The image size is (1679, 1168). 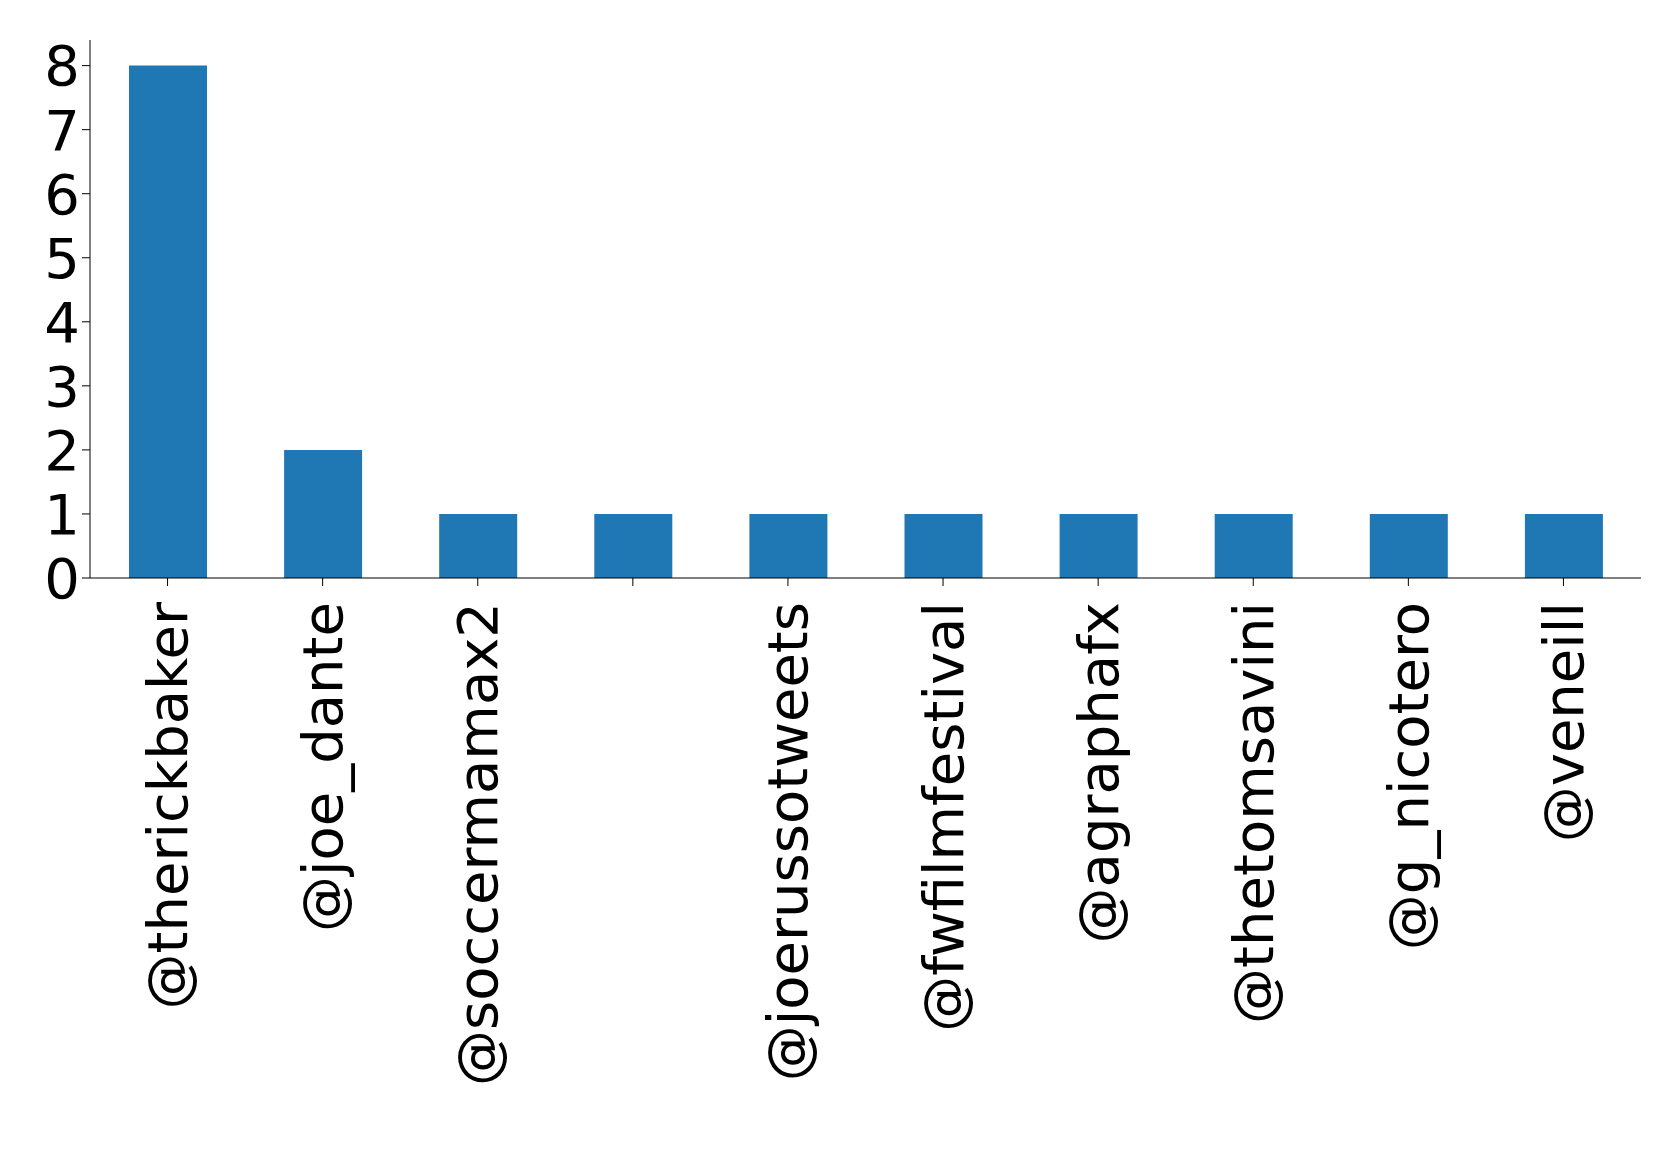 I want to click on y-tick-label: 7, so click(x=62, y=130).